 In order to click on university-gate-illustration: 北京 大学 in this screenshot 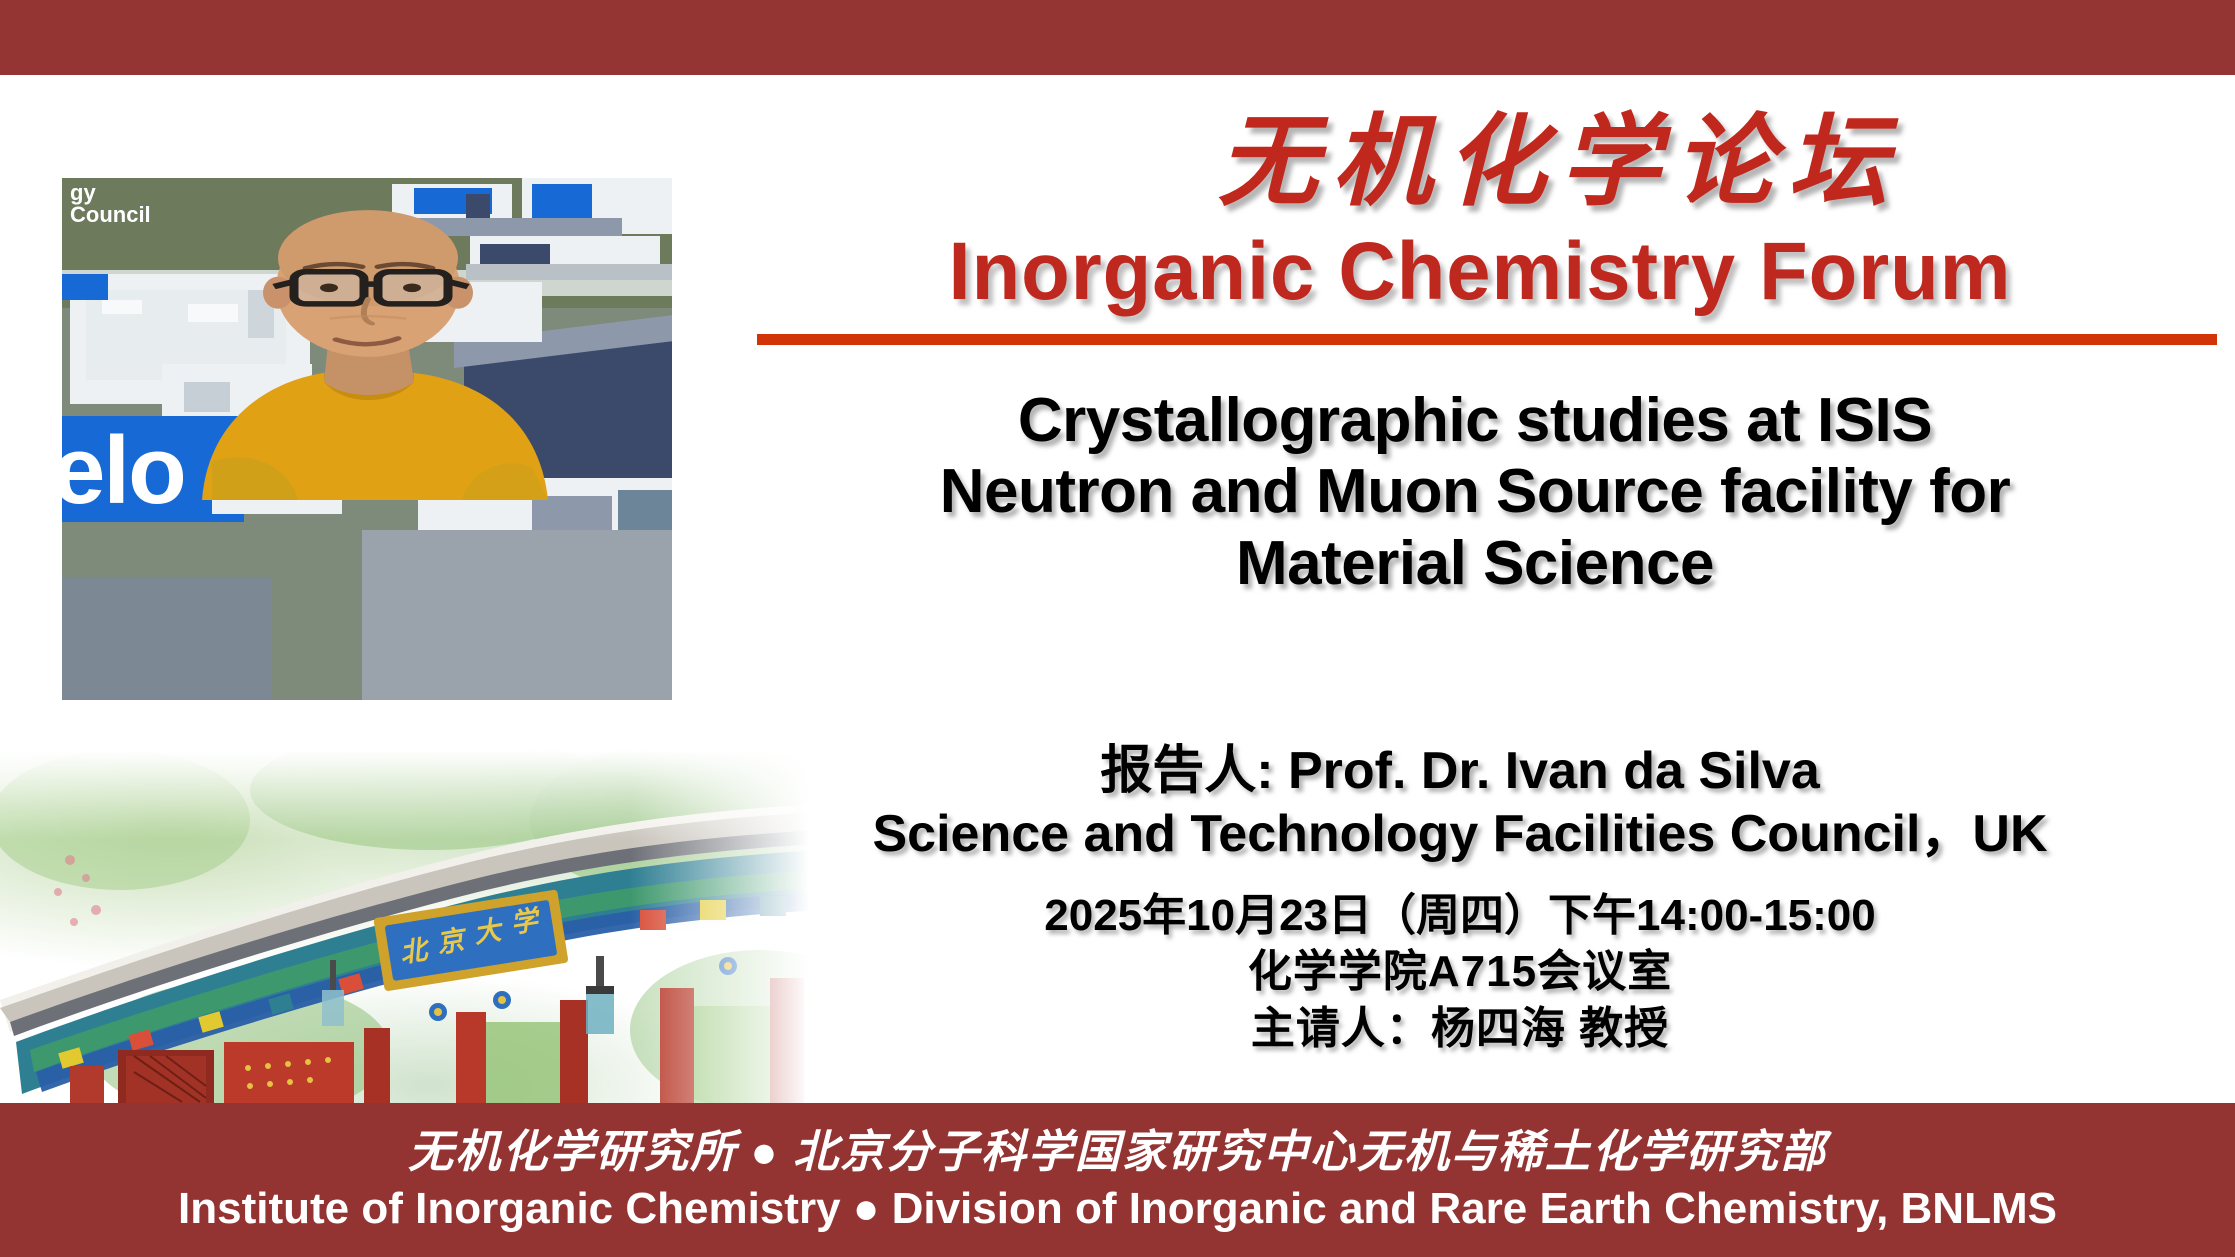, I will do `click(430, 926)`.